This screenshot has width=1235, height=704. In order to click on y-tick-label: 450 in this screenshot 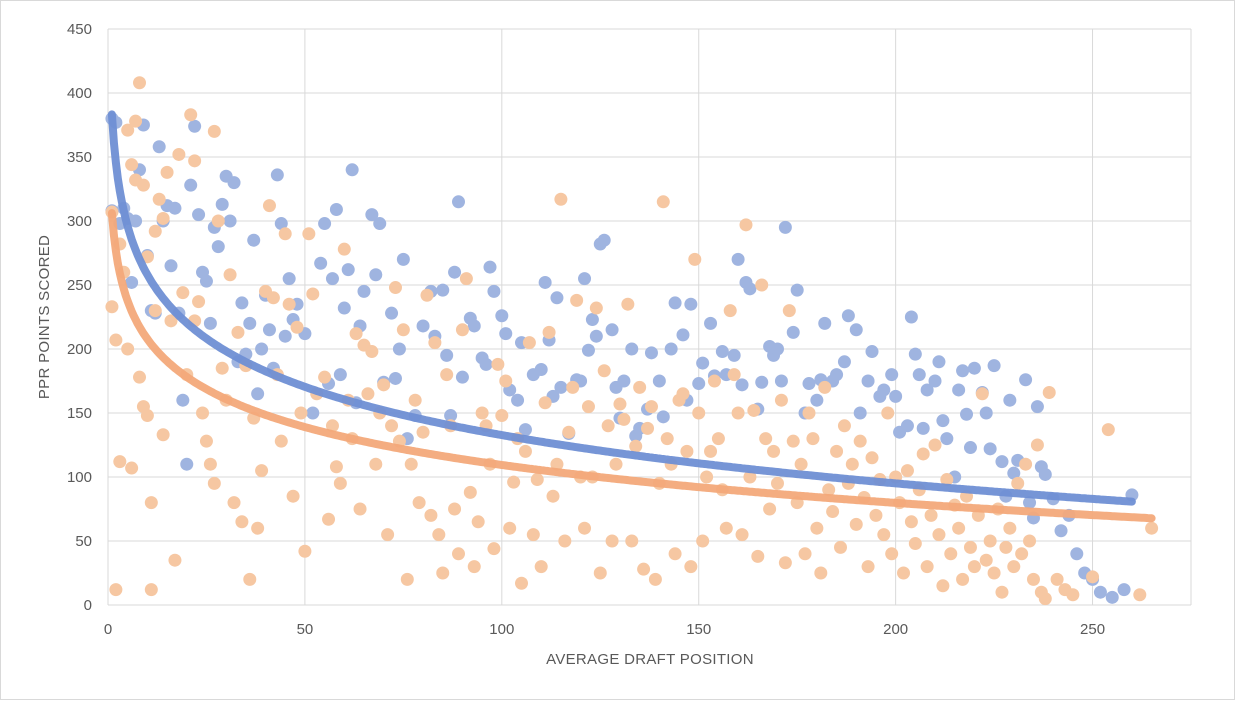, I will do `click(79, 29)`.